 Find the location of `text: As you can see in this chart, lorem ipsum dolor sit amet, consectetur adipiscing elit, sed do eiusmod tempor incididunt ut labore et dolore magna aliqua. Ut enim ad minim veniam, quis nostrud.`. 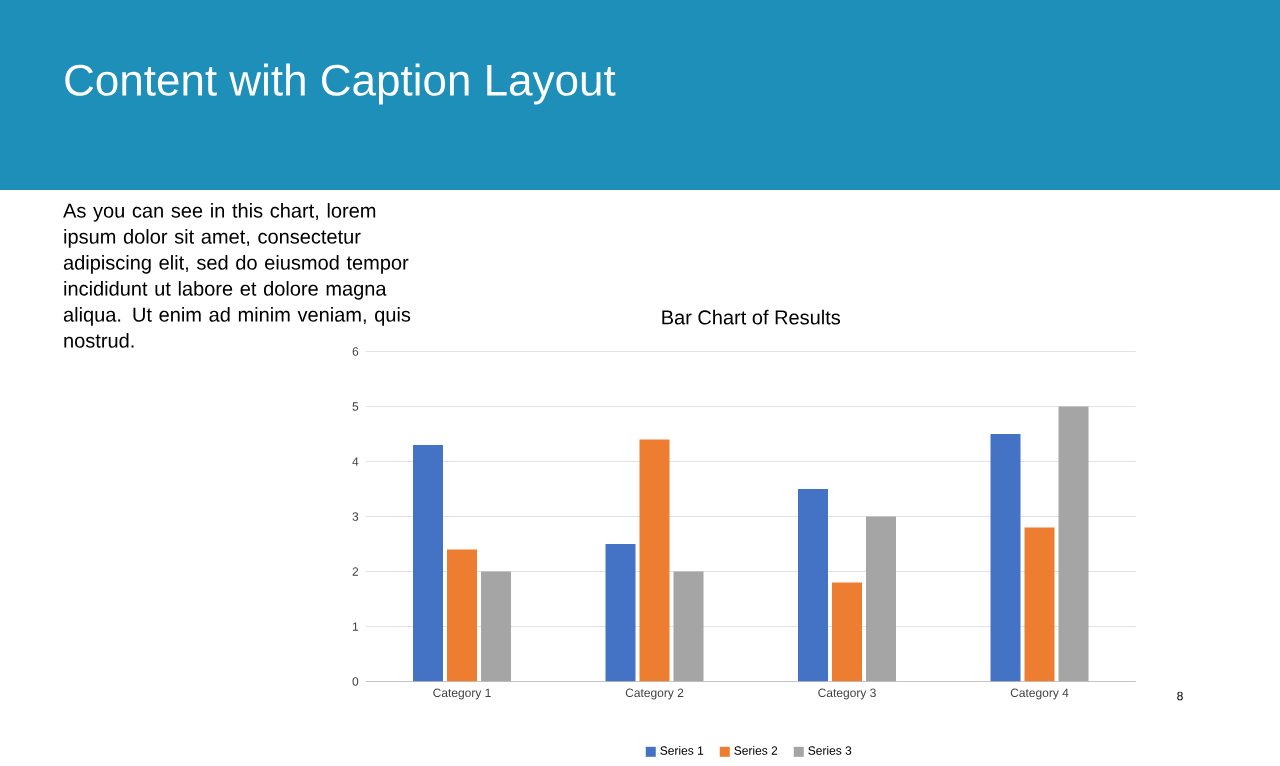

text: As you can see in this chart, lorem ipsum dolor sit amet, consectetur adipiscing elit, sed do eiusmod tempor incididunt ut labore et dolore magna aliqua. Ut enim ad minim veniam, quis nostrud. is located at coordinates (237, 275).